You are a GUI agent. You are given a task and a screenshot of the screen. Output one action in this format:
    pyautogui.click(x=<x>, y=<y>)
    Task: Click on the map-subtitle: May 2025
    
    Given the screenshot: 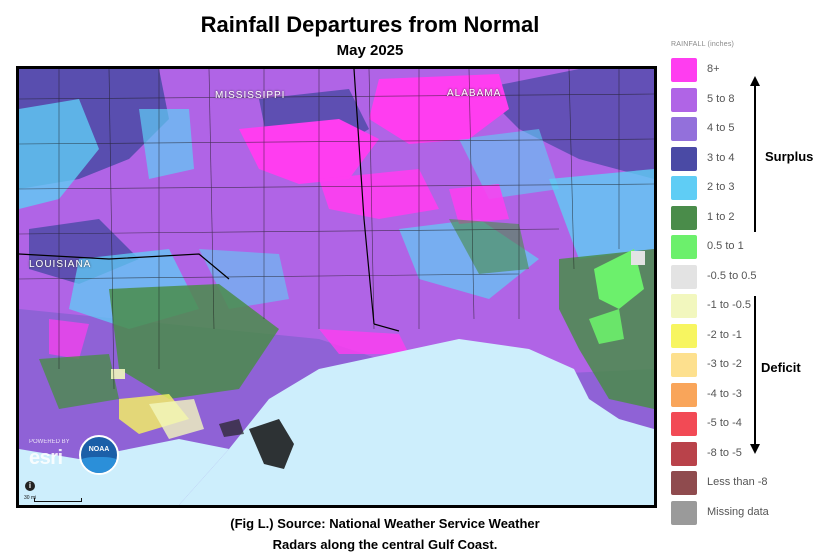 What is the action you would take?
    pyautogui.click(x=370, y=50)
    